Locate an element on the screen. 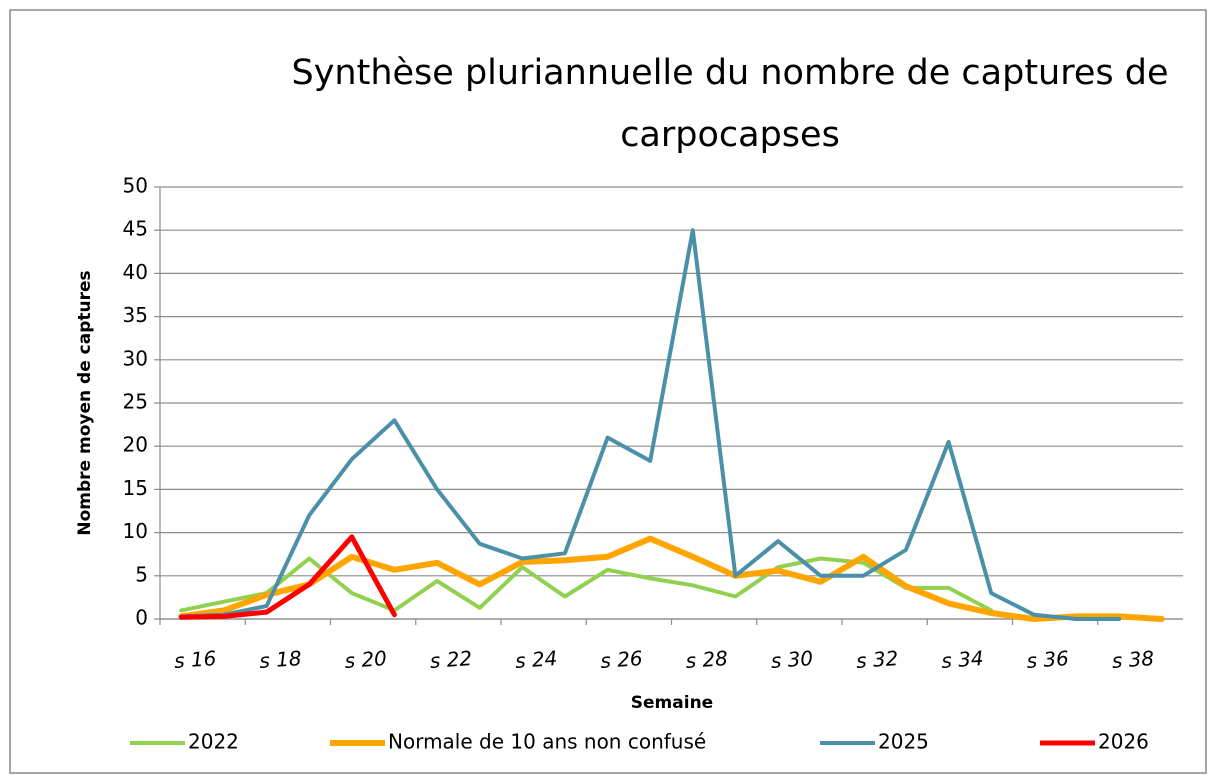  x-tick-label: s 34 is located at coordinates (963, 659).